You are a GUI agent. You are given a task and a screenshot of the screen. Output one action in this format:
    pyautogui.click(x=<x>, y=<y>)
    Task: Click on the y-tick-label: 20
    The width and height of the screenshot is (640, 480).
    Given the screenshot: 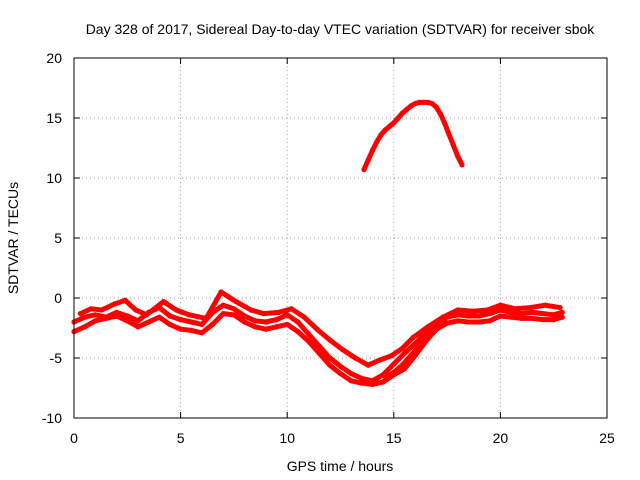 What is the action you would take?
    pyautogui.click(x=54, y=58)
    